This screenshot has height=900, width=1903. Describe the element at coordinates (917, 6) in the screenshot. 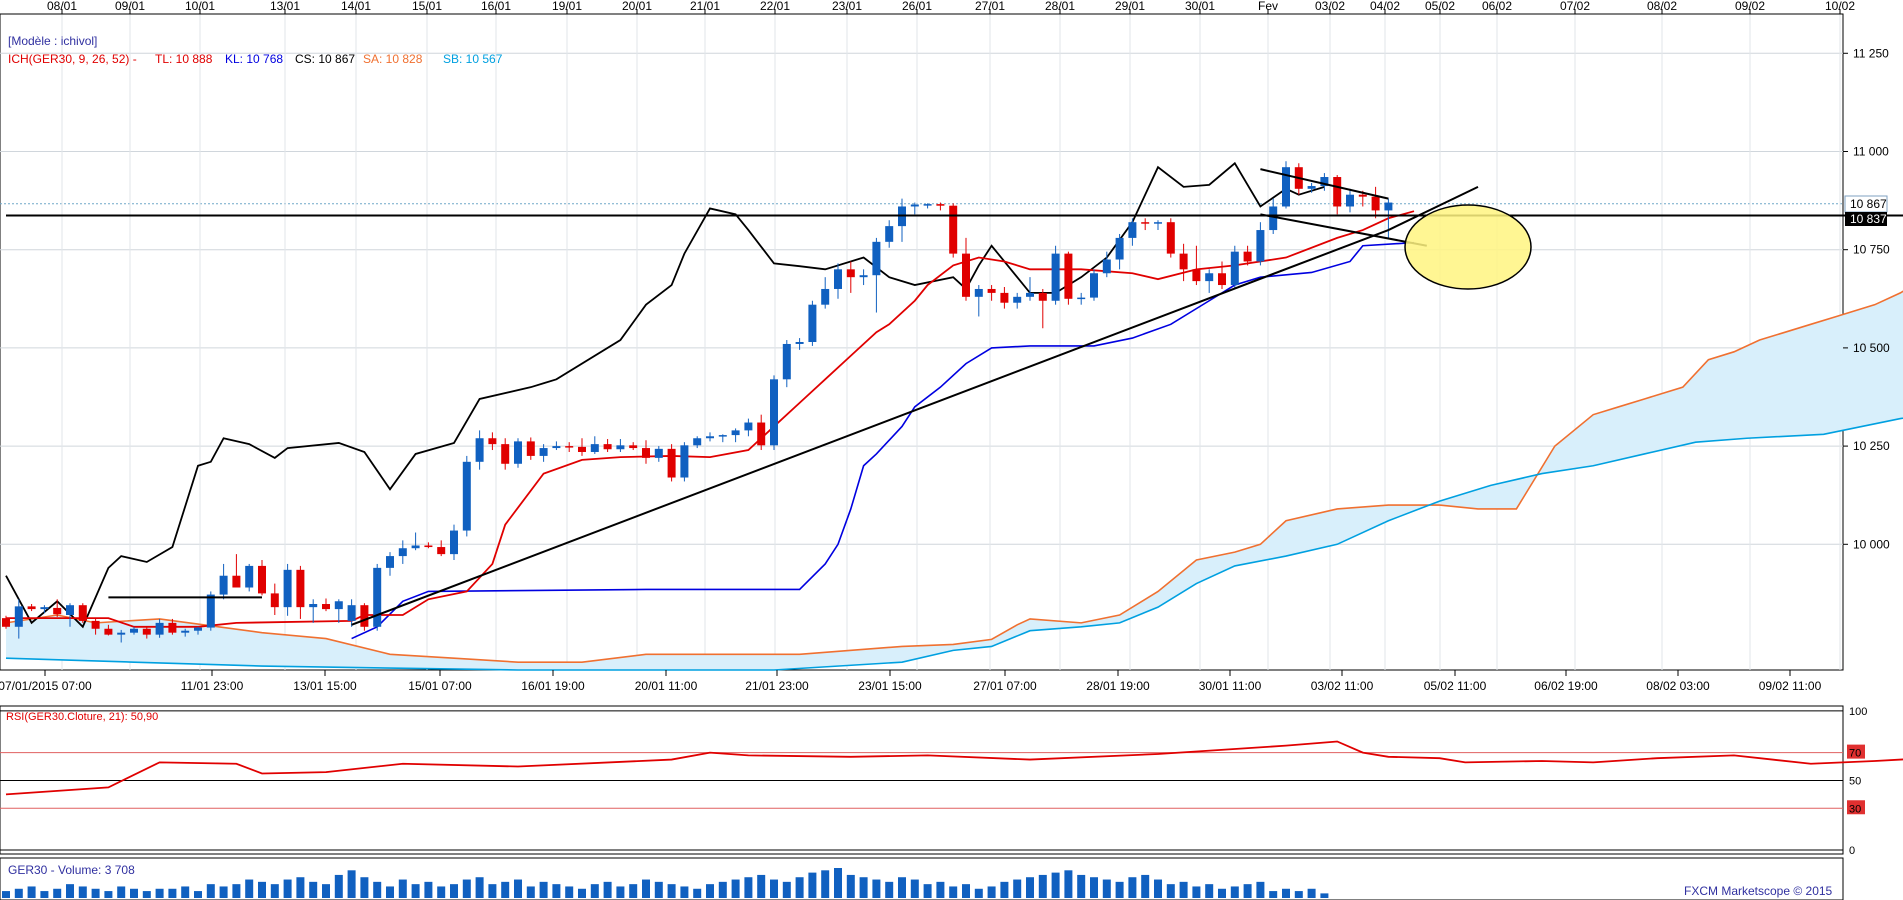

I see `top-date-label: 26/01` at that location.